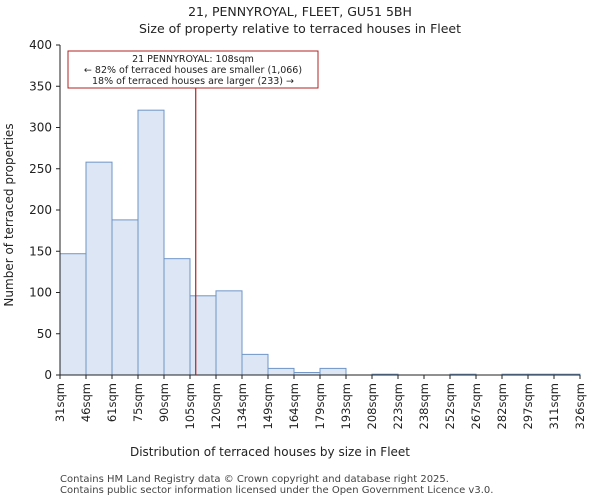  I want to click on y-tick-label: 100, so click(40, 293).